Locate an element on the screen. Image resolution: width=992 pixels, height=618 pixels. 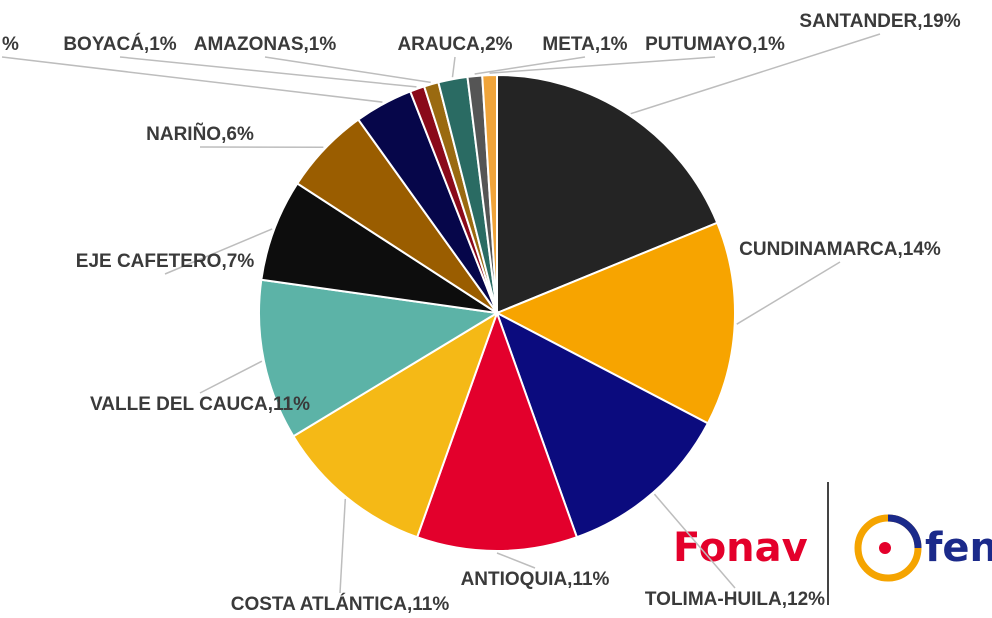
data-label: META,1% is located at coordinates (584, 44).